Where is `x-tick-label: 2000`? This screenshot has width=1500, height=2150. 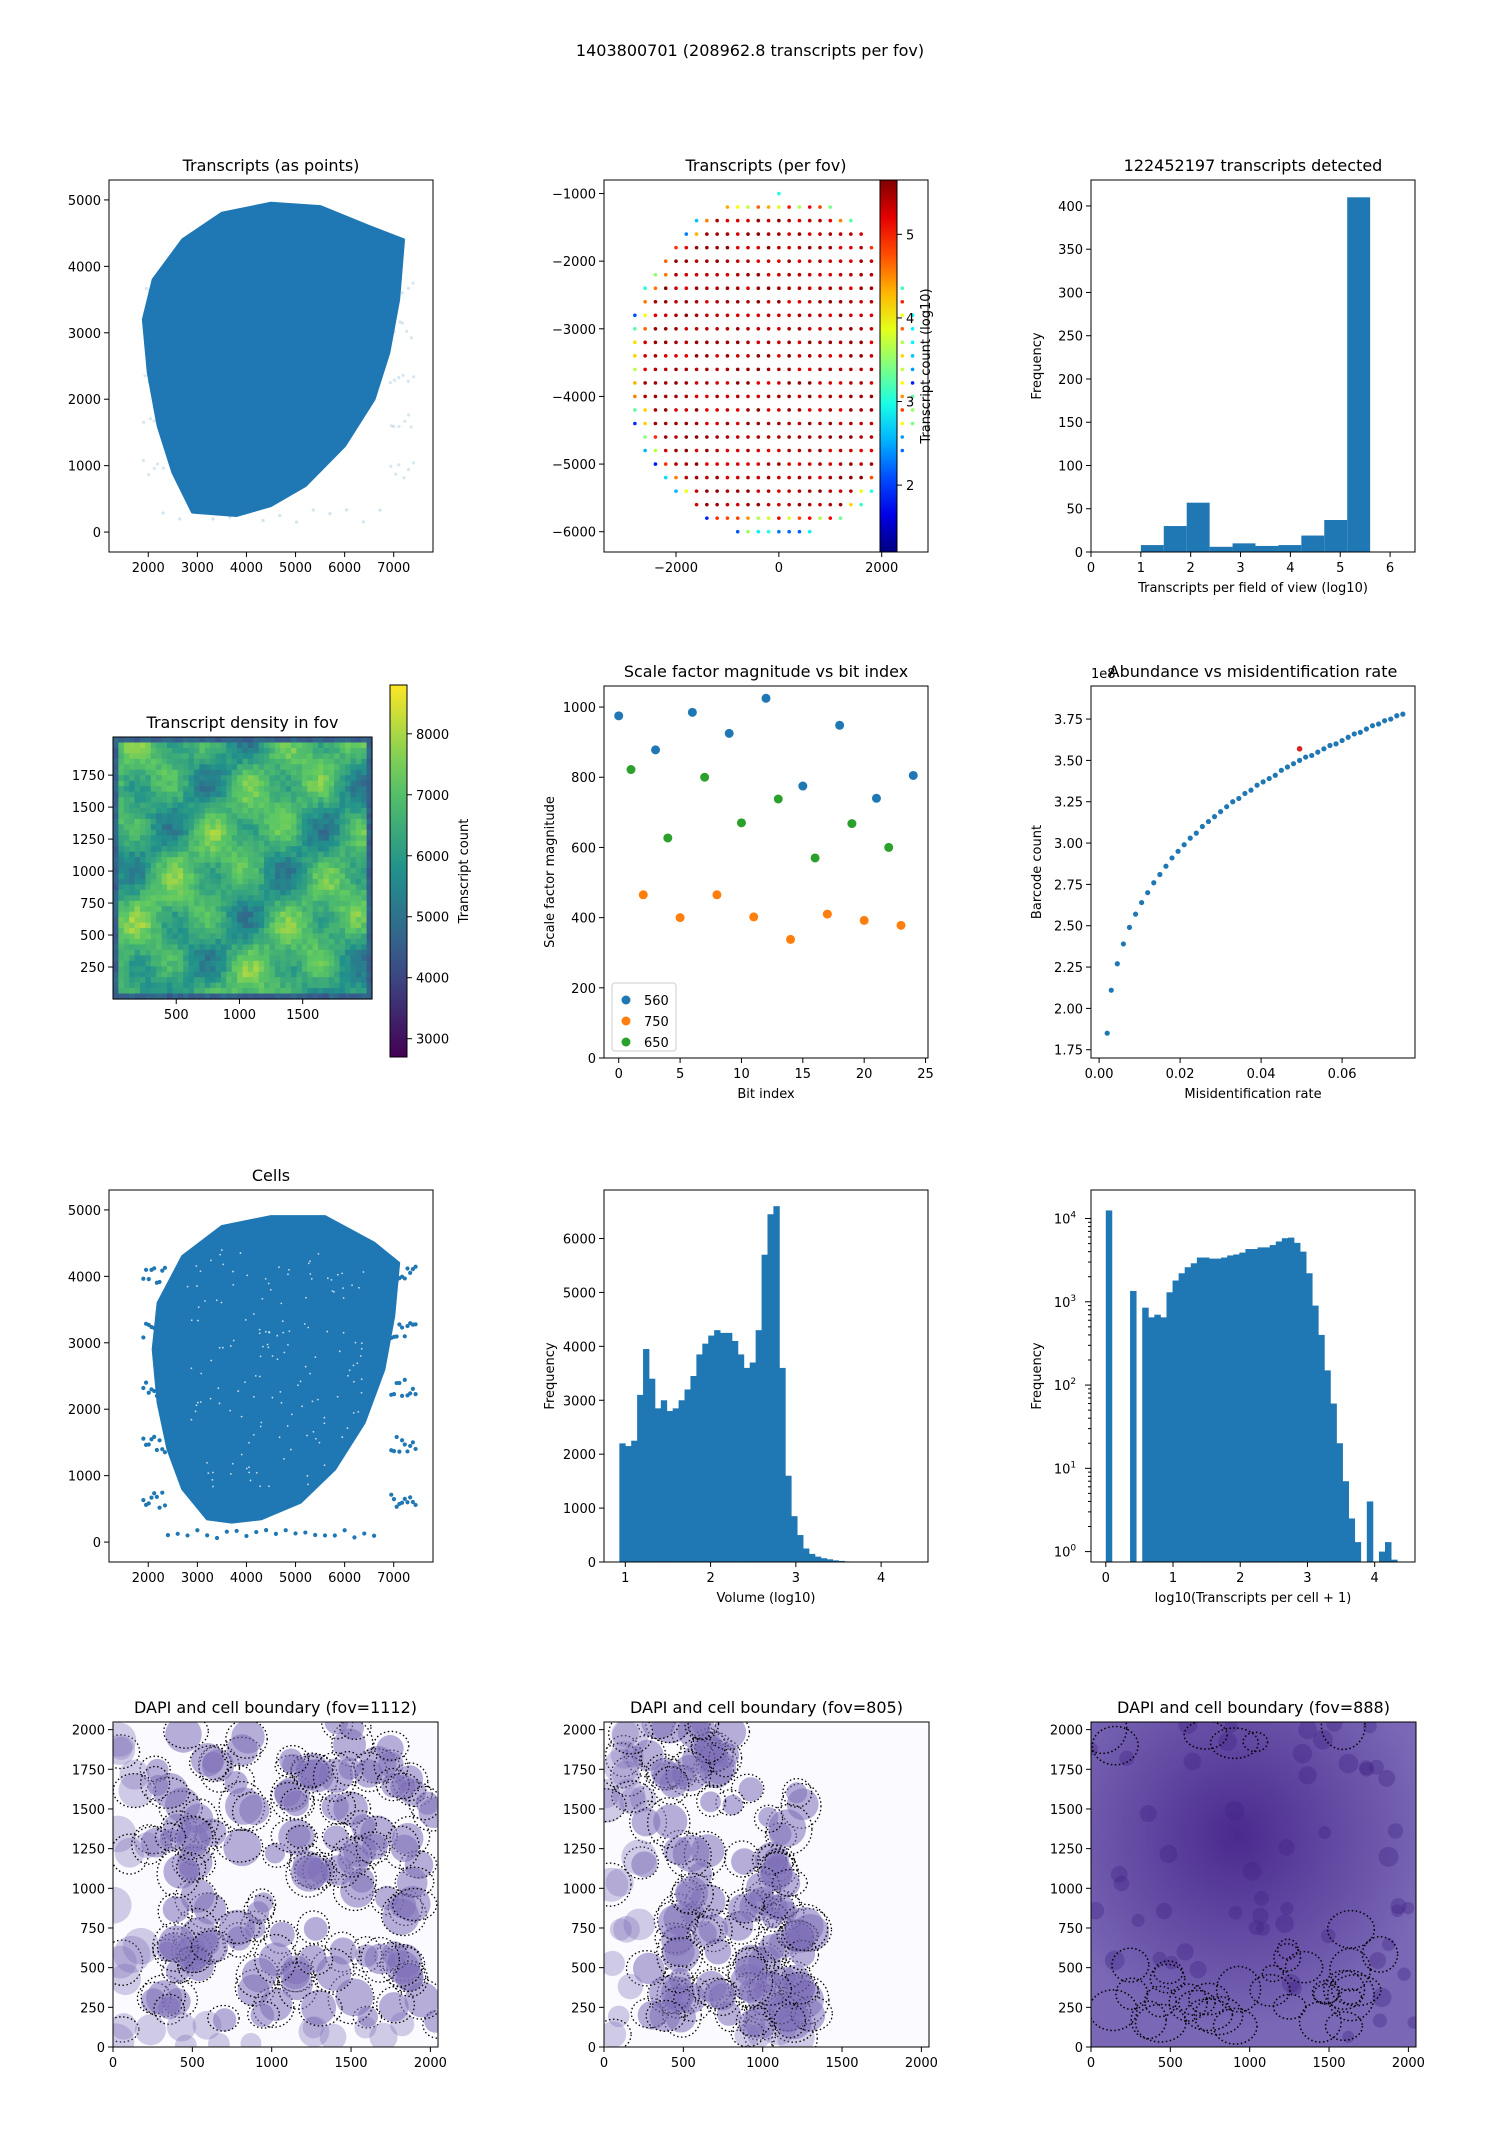 x-tick-label: 2000 is located at coordinates (881, 568).